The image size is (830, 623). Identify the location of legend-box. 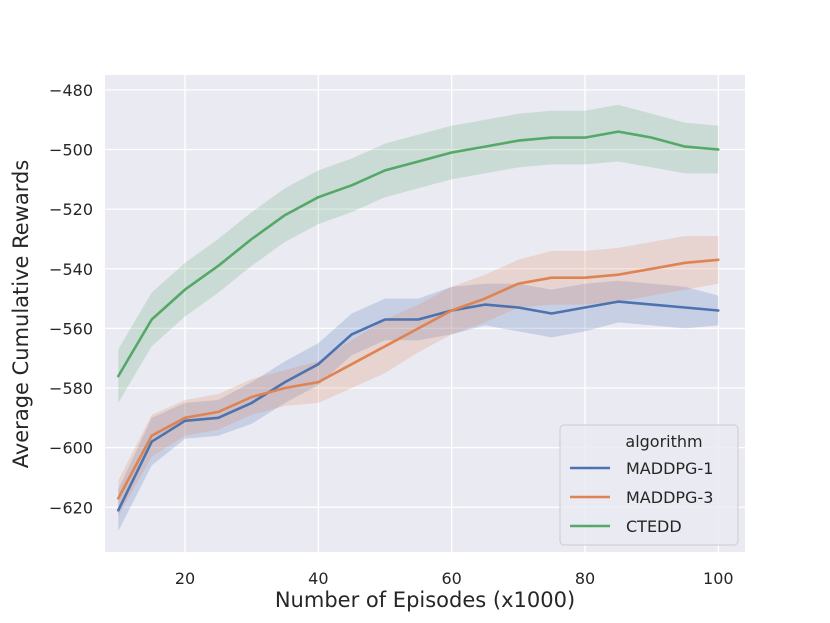
(649, 485).